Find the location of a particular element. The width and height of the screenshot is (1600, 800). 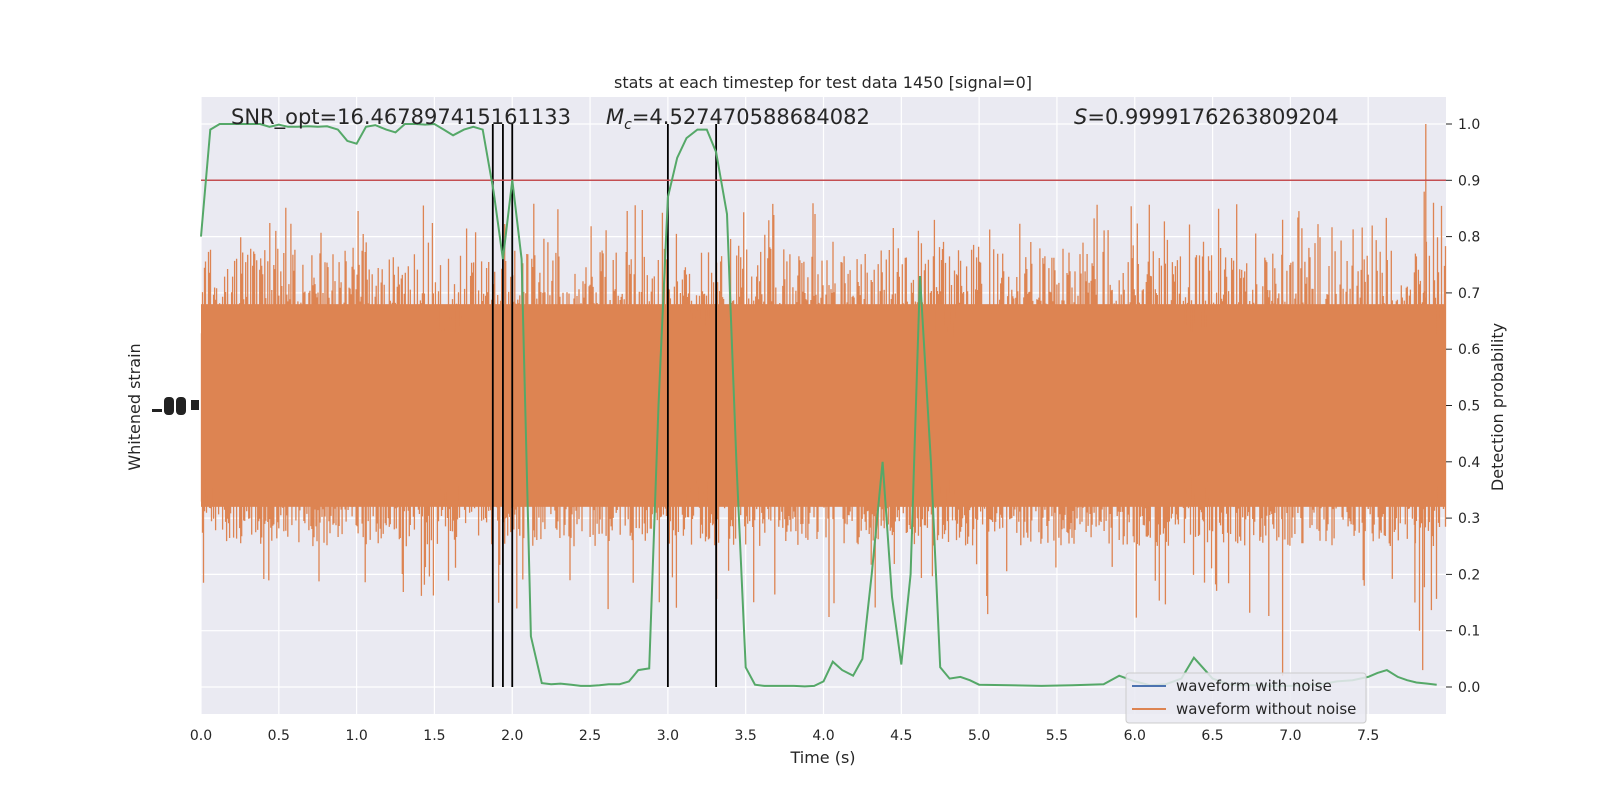

y-tick-label: 0.7 is located at coordinates (1469, 294).